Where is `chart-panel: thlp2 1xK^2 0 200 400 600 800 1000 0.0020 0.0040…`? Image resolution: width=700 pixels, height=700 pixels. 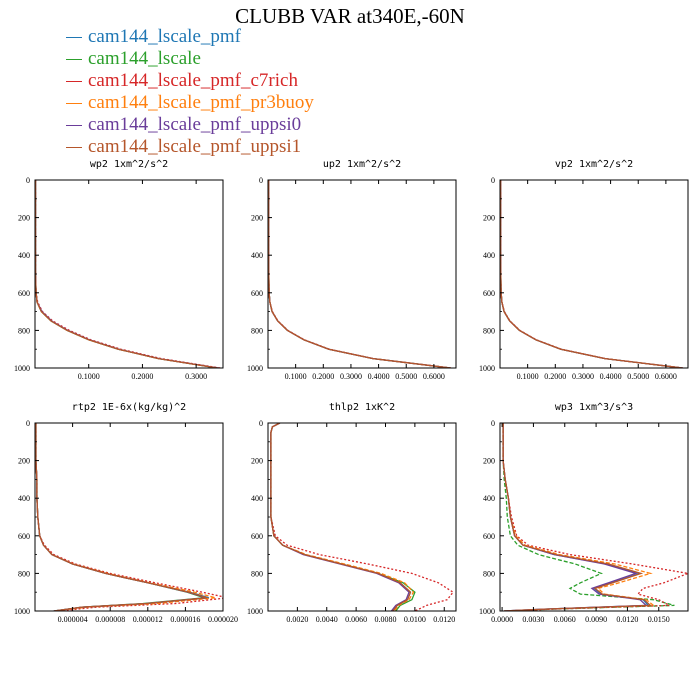
chart-panel: thlp2 1xK^2 0 200 400 600 800 1000 0.0020 0.0040… is located at coordinates (352, 513).